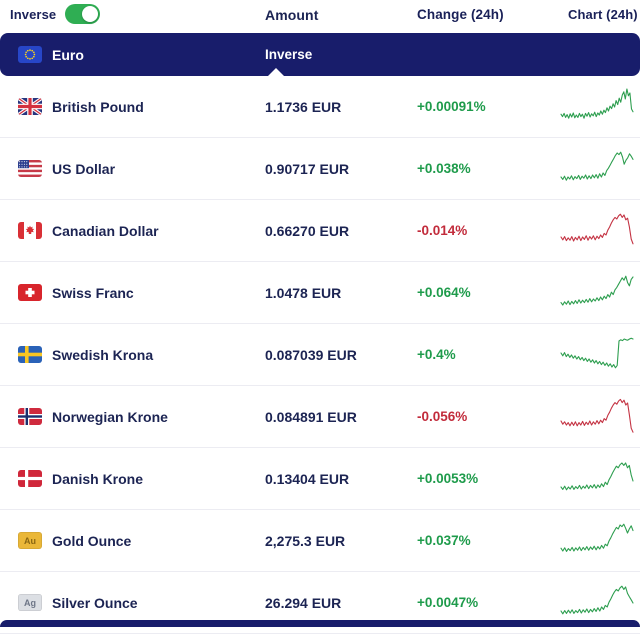 The height and width of the screenshot is (634, 640). What do you see at coordinates (444, 540) in the screenshot?
I see `change-value: +0.037%` at bounding box center [444, 540].